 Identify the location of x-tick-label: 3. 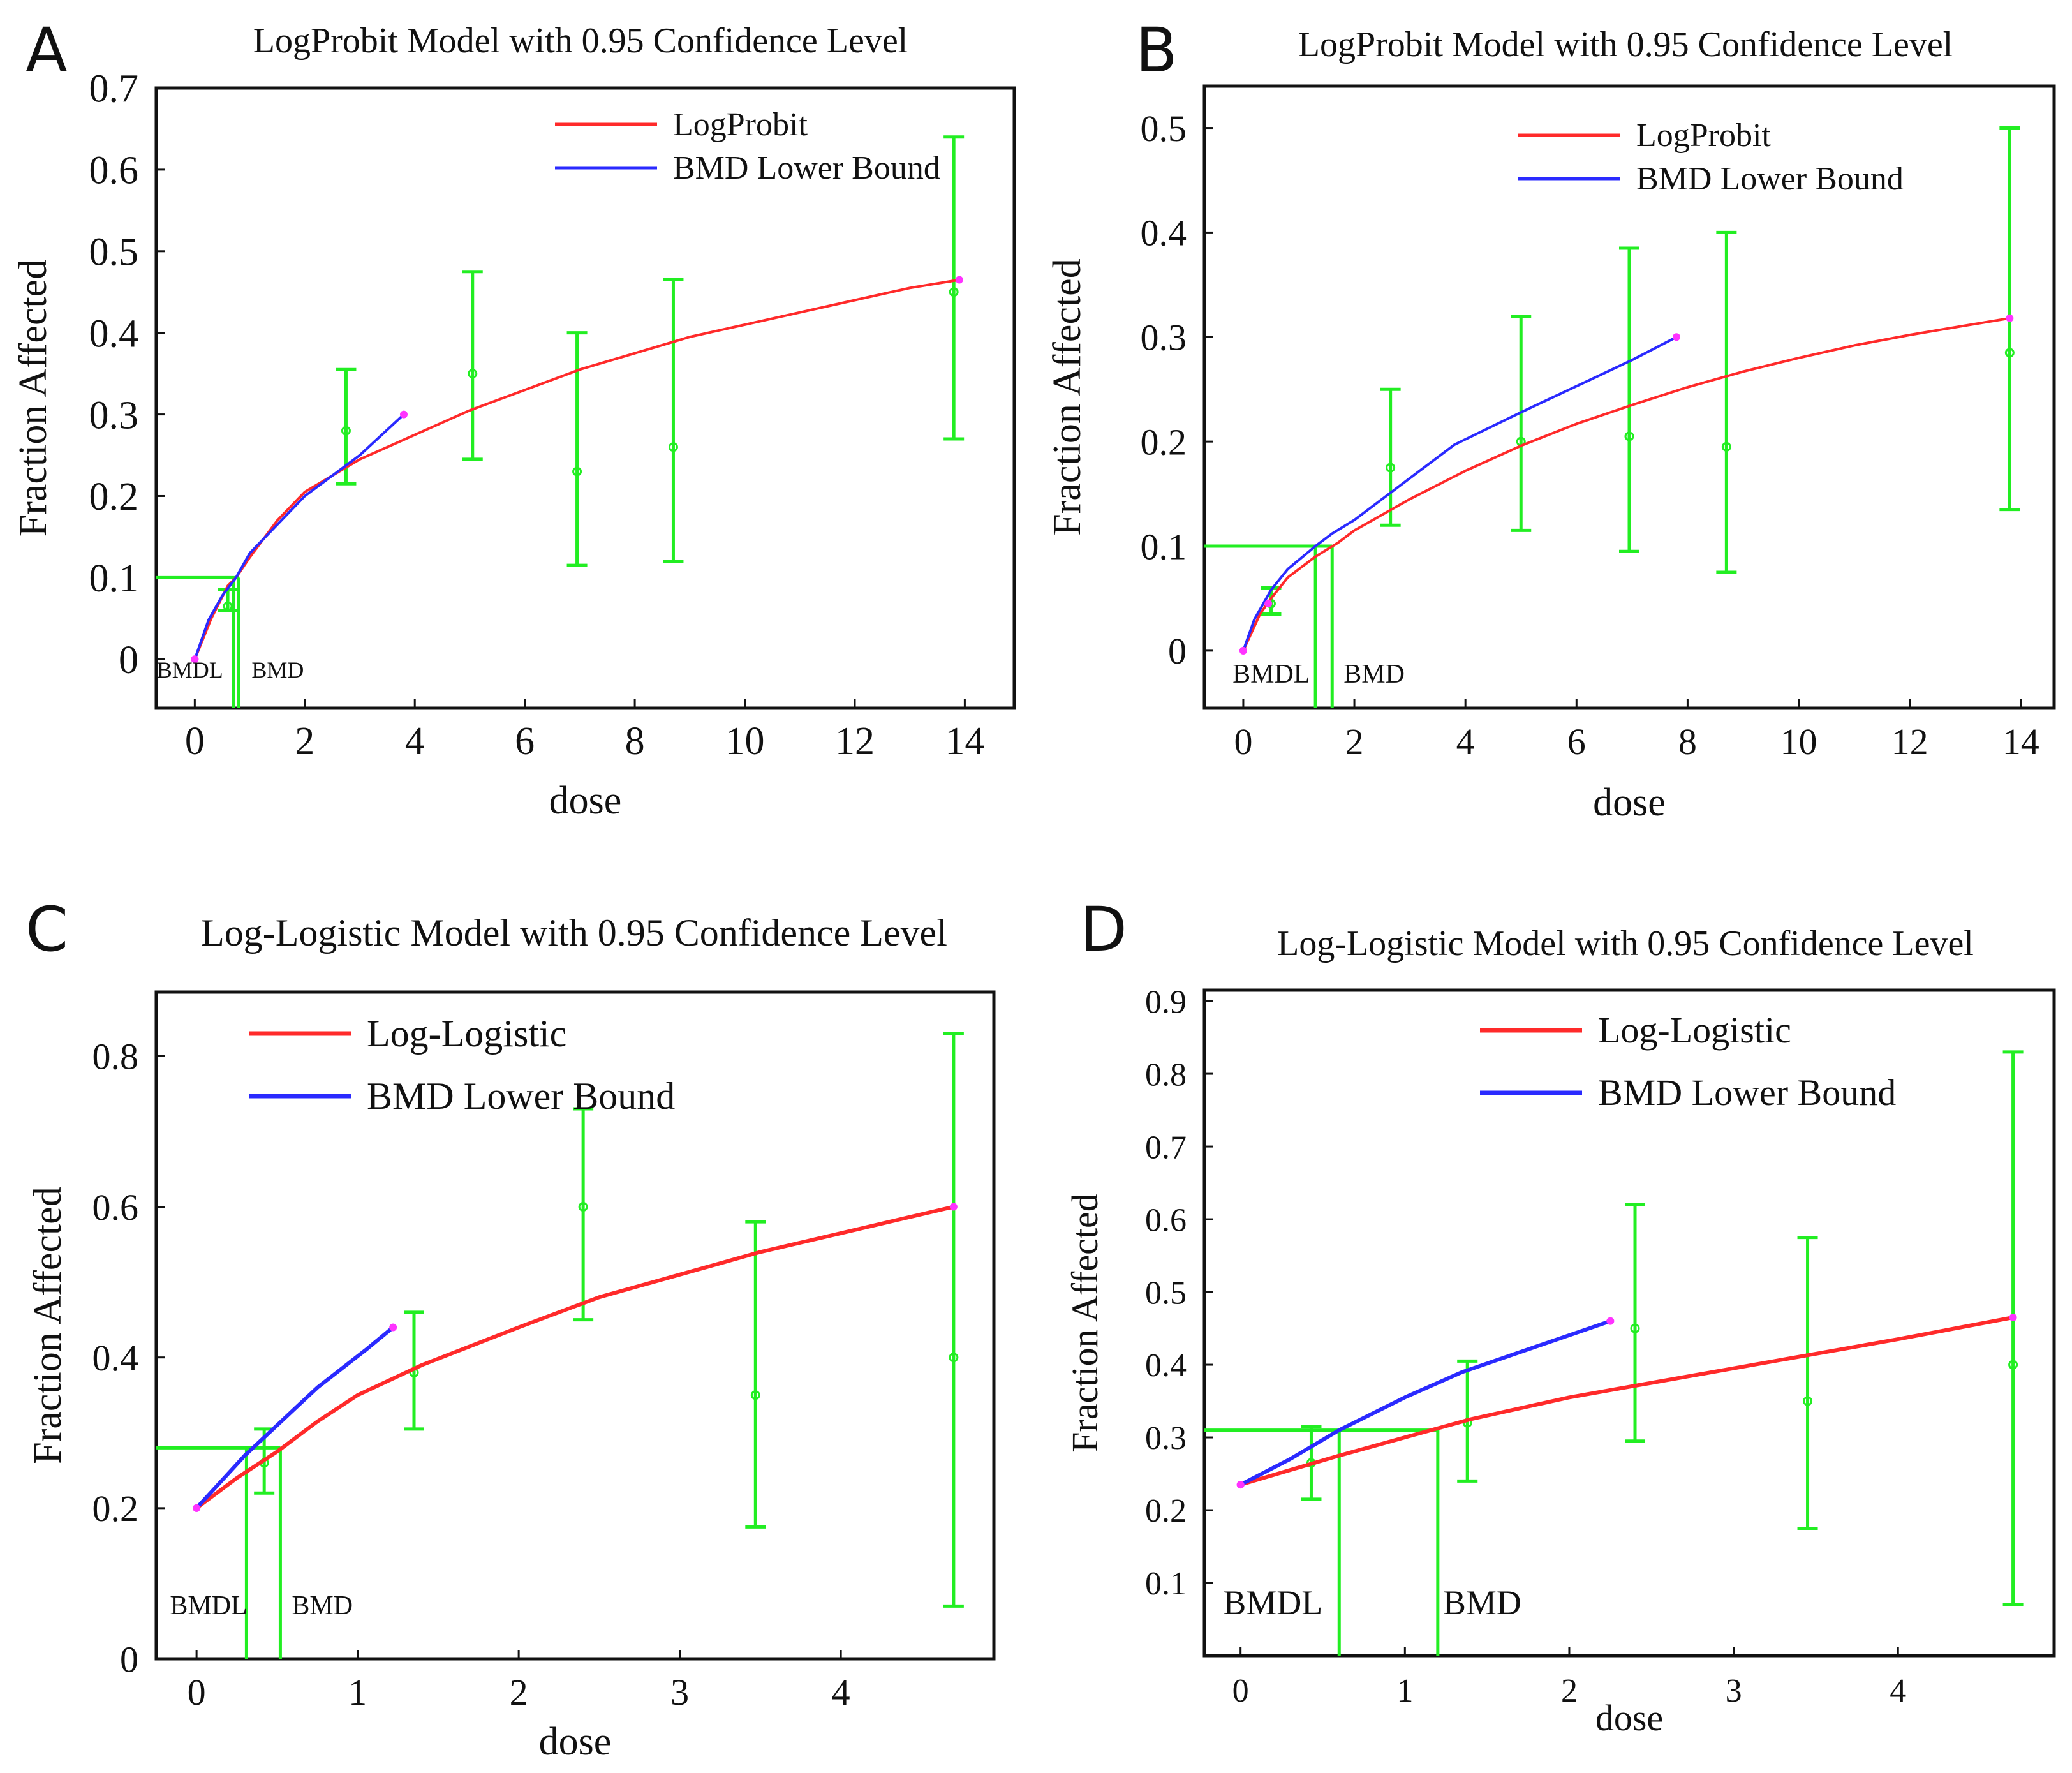
(1734, 1691).